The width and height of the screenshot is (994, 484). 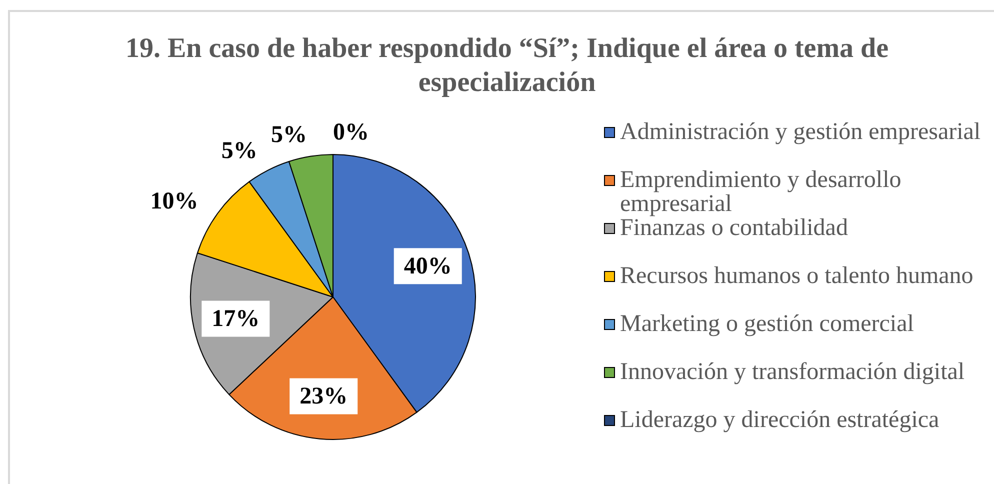 I want to click on legend-label: Liderazgo y dirección estratégica, so click(x=780, y=420).